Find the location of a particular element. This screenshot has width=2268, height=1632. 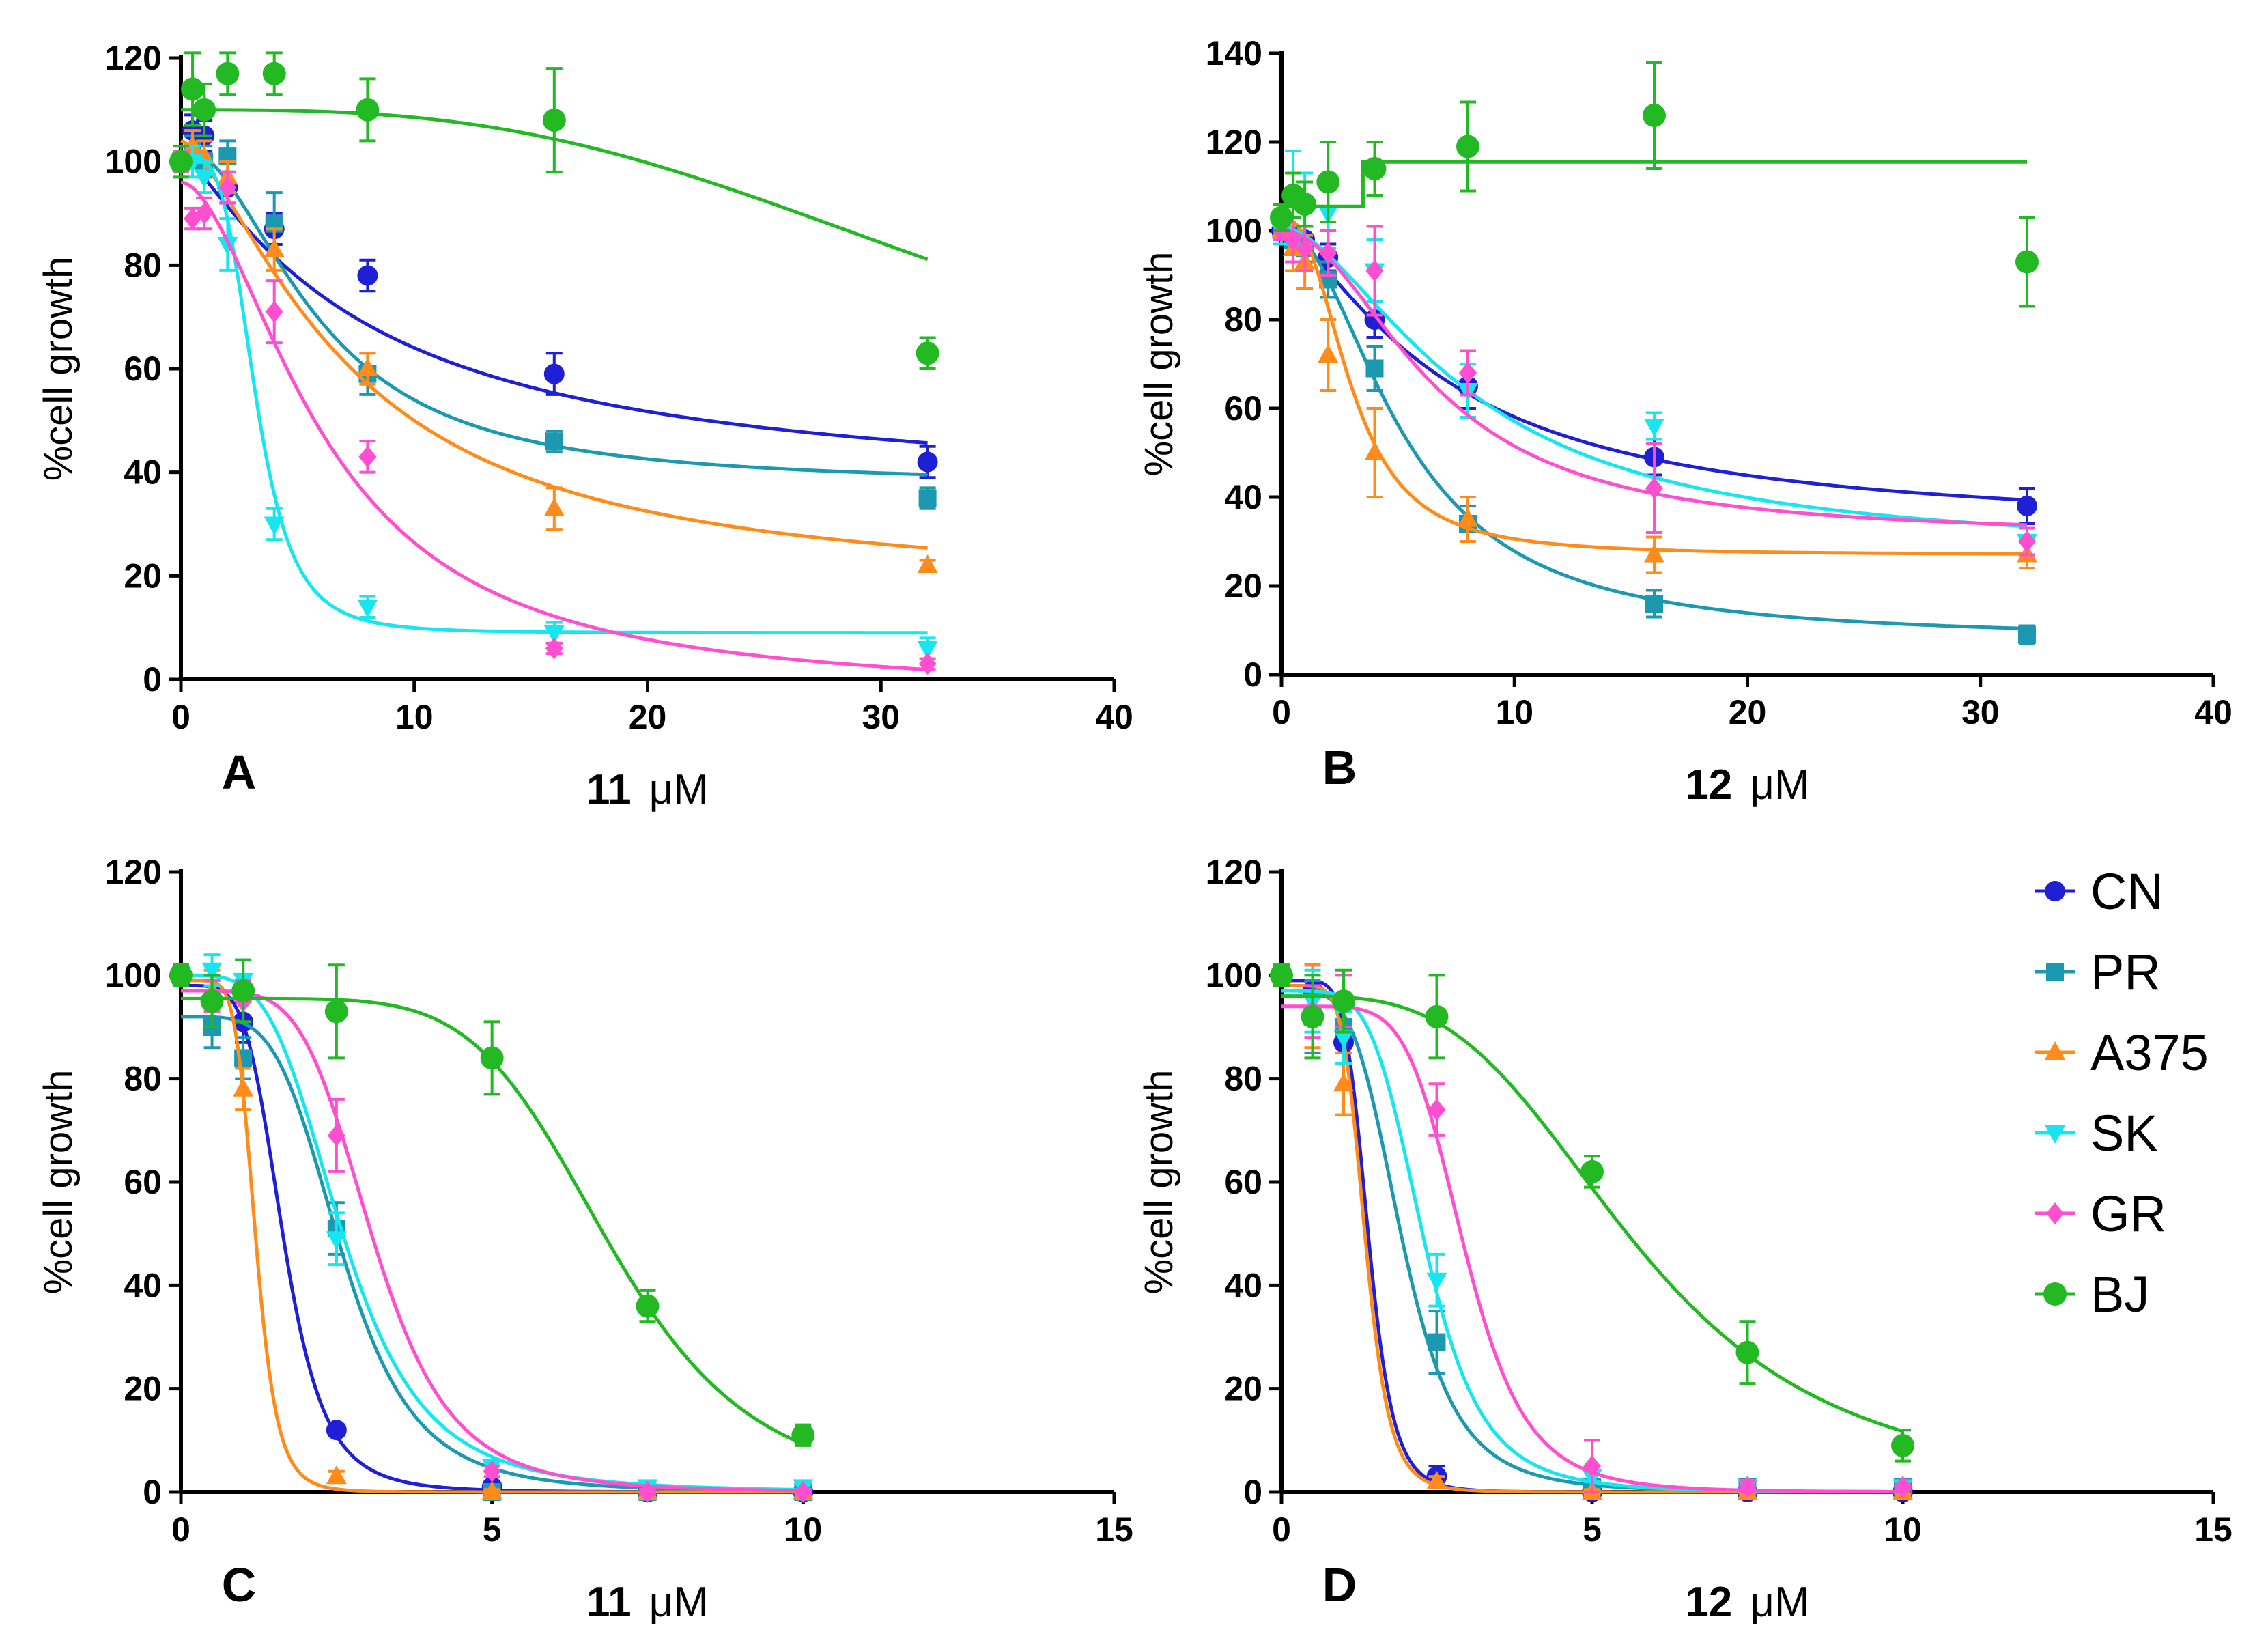

x-axis-title: 12 μM is located at coordinates (1747, 784).